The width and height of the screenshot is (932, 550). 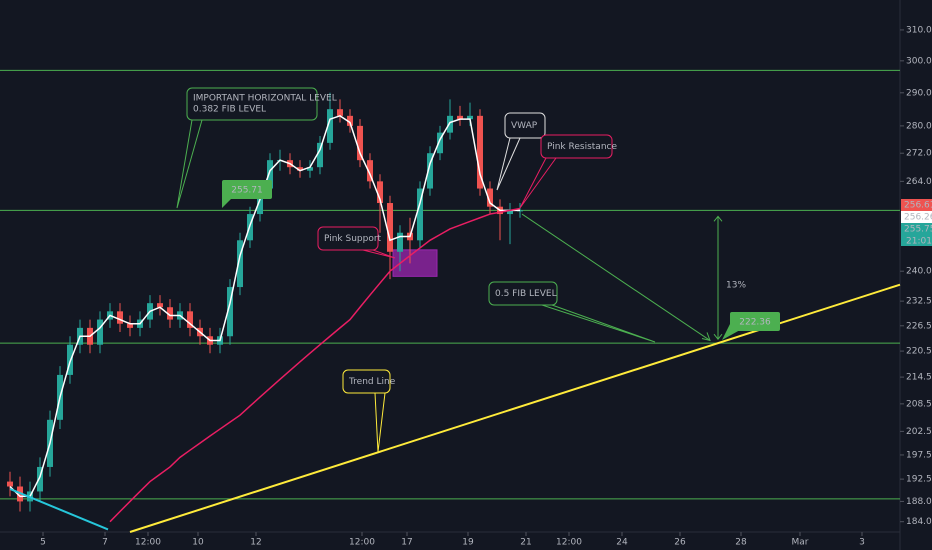 What do you see at coordinates (265, 99) in the screenshot?
I see `callout-text: IMPORTANT HORIZONTAL LEVEL` at bounding box center [265, 99].